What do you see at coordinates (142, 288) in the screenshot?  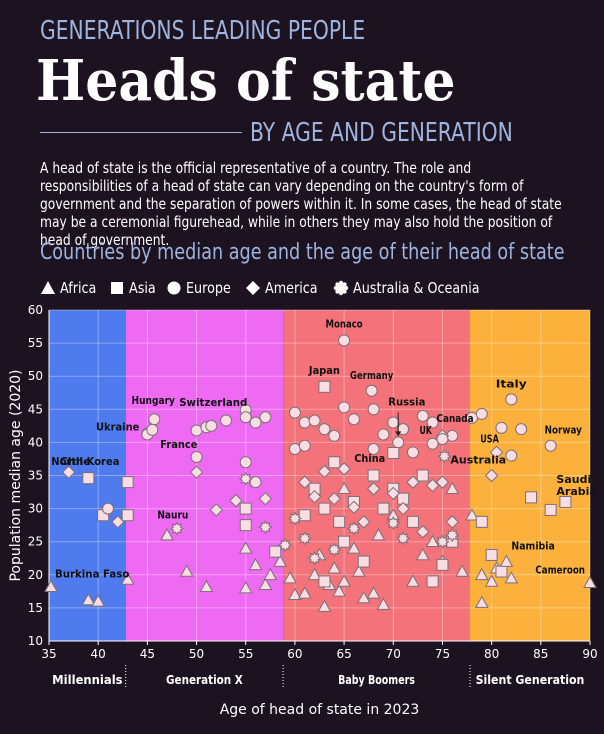 I see `legend-label: Asia` at bounding box center [142, 288].